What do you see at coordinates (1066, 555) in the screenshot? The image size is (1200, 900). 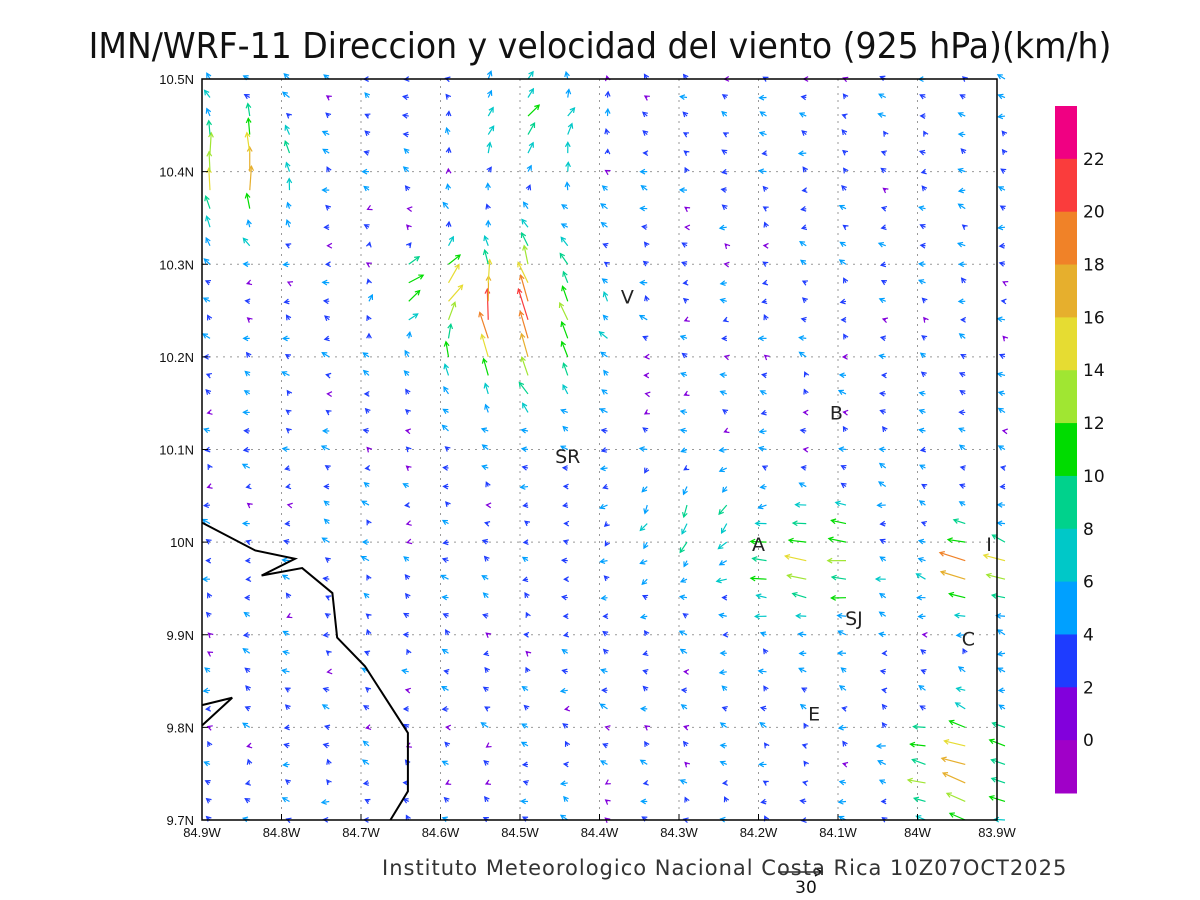 I see `colorbar-swatch` at bounding box center [1066, 555].